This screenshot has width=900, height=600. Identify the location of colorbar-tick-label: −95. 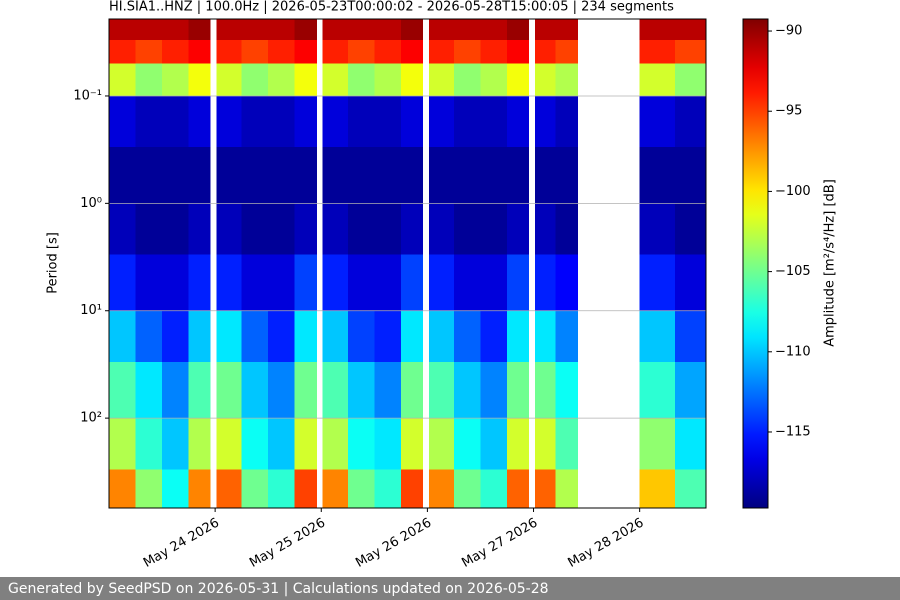
(788, 111).